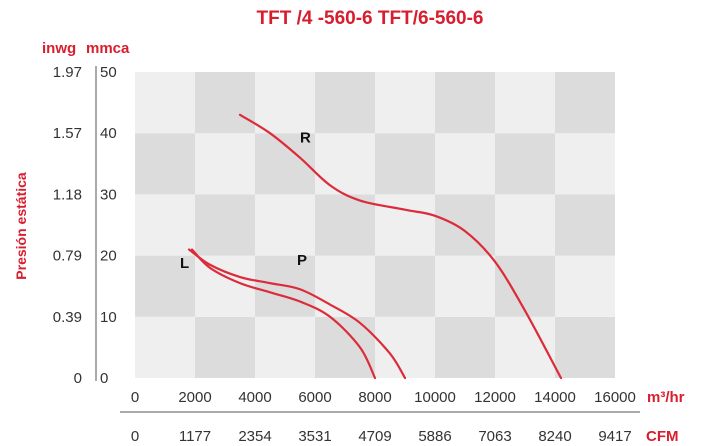 The width and height of the screenshot is (706, 446). I want to click on x-tick-label-cfm: 9417, so click(614, 436).